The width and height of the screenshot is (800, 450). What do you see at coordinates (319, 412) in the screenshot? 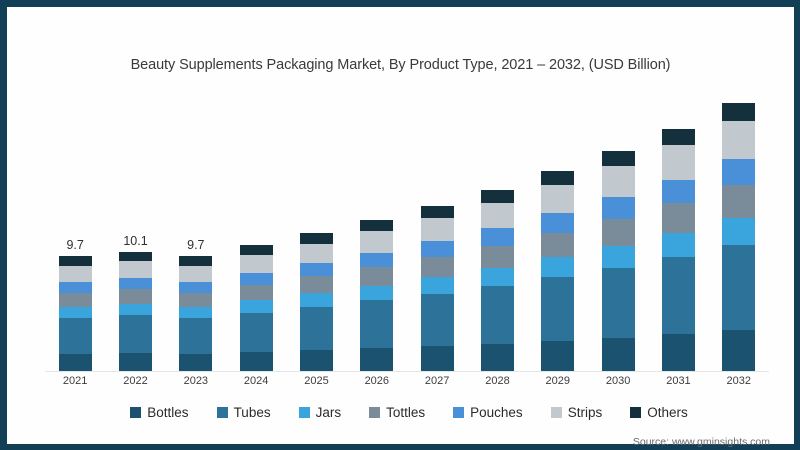
I see `legend-item-jars: Jars` at bounding box center [319, 412].